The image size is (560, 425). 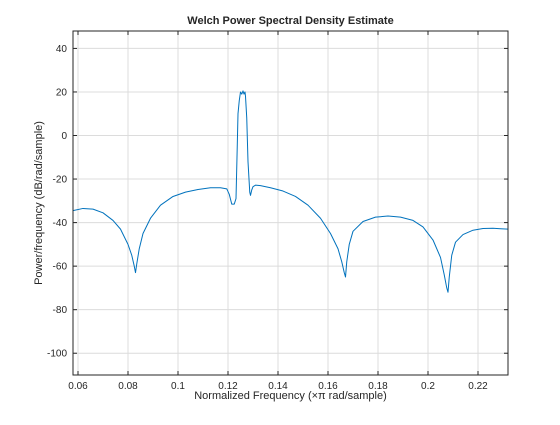 I want to click on x-tick-label: 0.14, so click(x=278, y=386).